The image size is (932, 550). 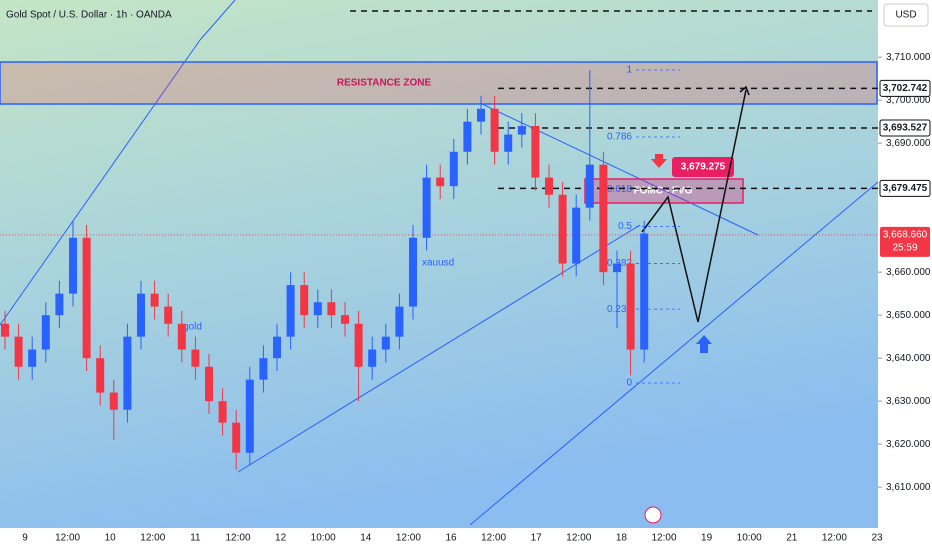 What do you see at coordinates (195, 538) in the screenshot?
I see `x-tick-label: 11` at bounding box center [195, 538].